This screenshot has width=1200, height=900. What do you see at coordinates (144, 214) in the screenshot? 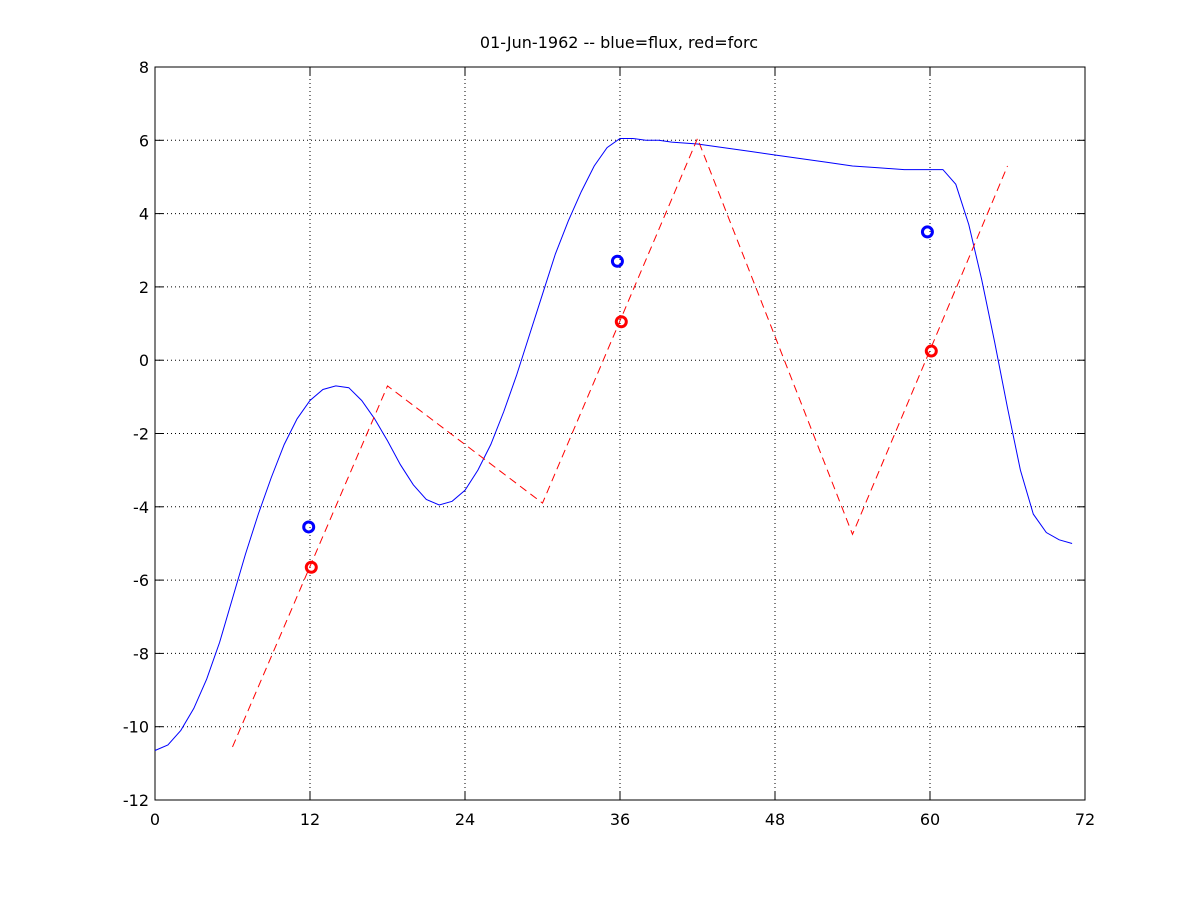
I see `y-tick-label: 4` at bounding box center [144, 214].